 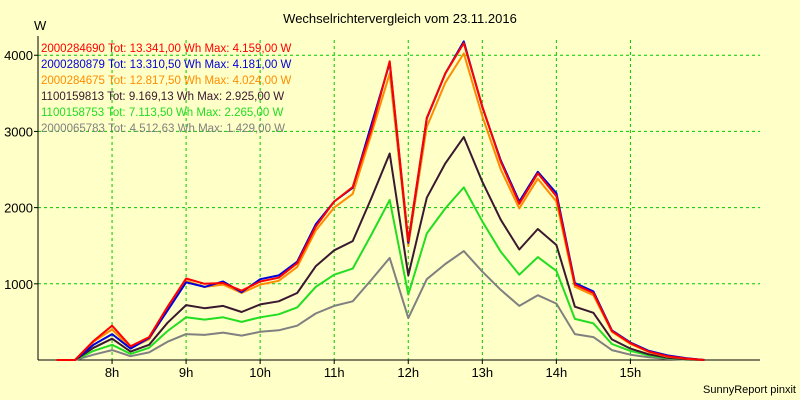 What do you see at coordinates (408, 372) in the screenshot?
I see `x-tick-label: 12h` at bounding box center [408, 372].